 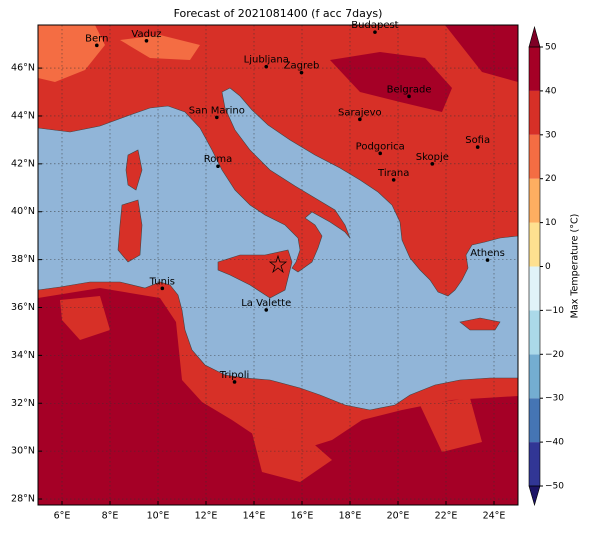 What do you see at coordinates (23, 211) in the screenshot?
I see `y-tick-label: 40°N` at bounding box center [23, 211].